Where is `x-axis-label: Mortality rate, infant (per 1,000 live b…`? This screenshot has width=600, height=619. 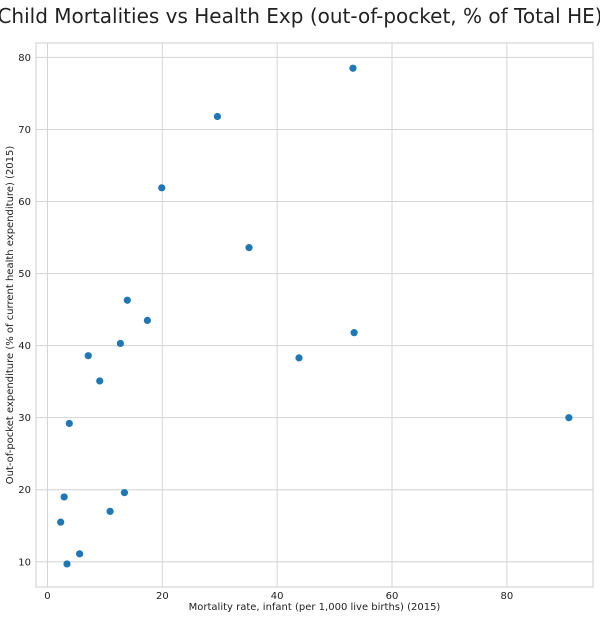 x-axis-label: Mortality rate, infant (per 1,000 live b… is located at coordinates (315, 607).